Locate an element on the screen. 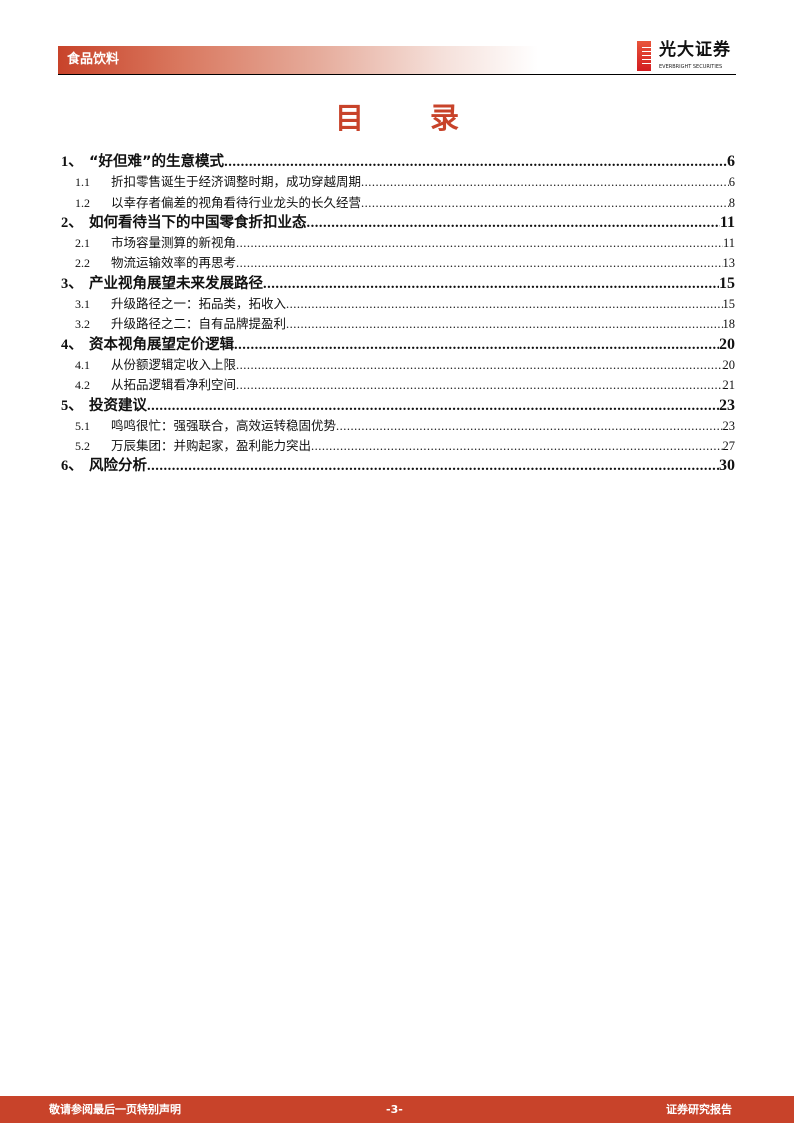 The image size is (794, 1123). toc-entry: 4.1 从份额逻辑定收入上限 20 is located at coordinates (398, 365).